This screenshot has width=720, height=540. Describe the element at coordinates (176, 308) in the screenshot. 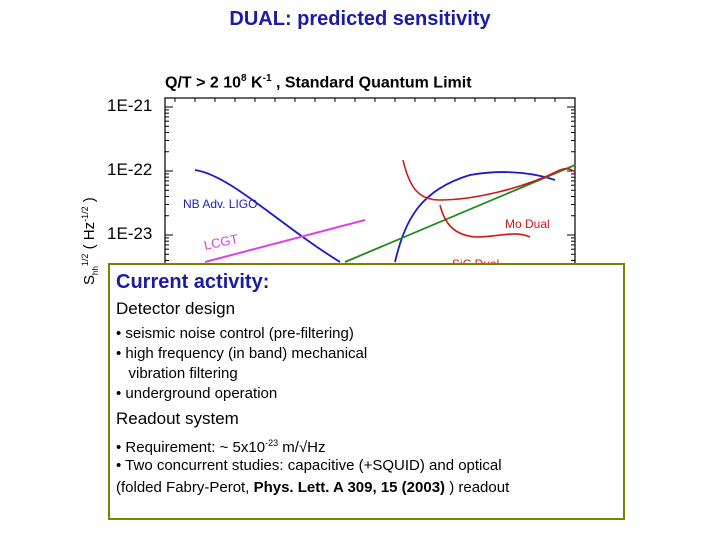

I see `section-detector-design: Detector design` at that location.